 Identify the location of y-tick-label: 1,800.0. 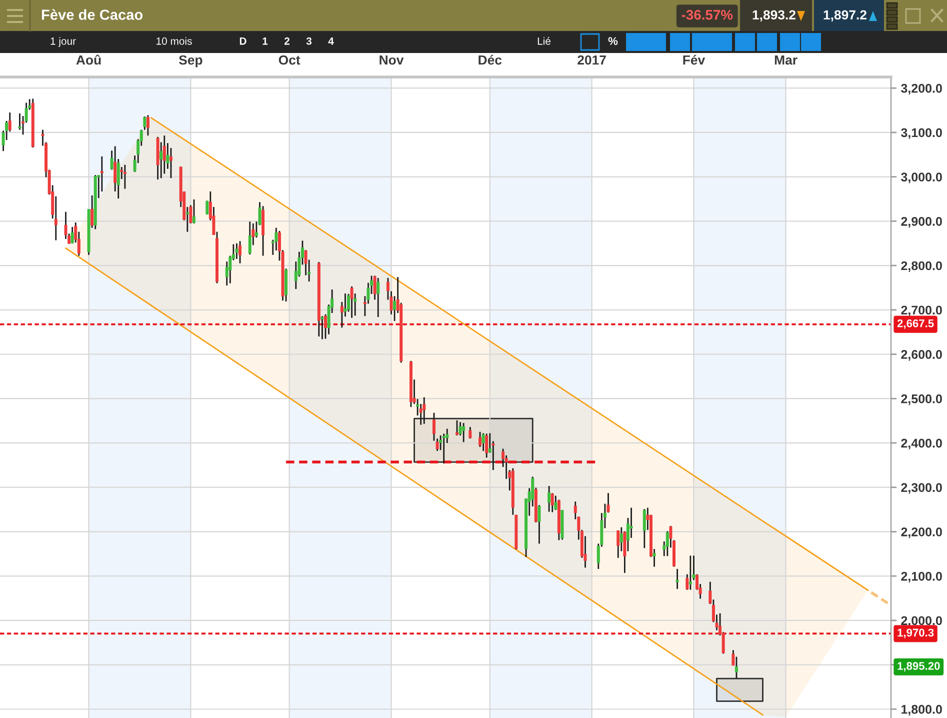
(922, 710).